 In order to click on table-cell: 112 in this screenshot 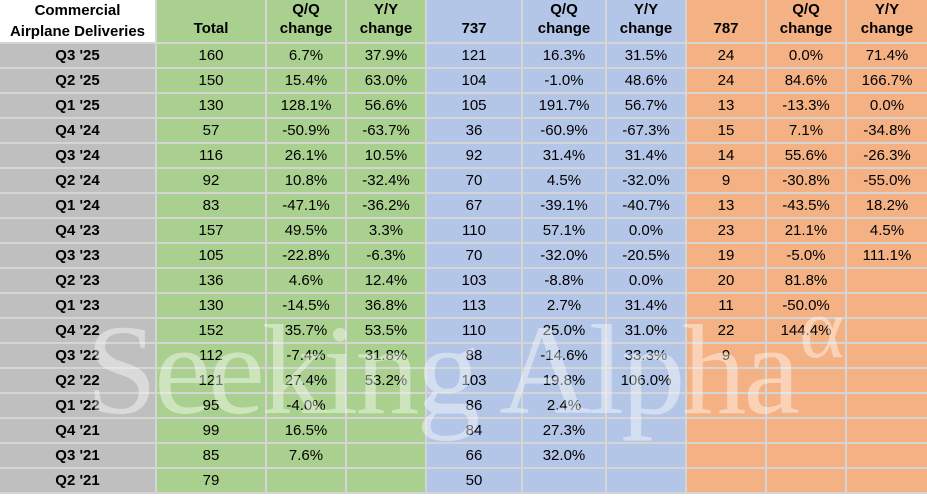, I will do `click(212, 356)`.